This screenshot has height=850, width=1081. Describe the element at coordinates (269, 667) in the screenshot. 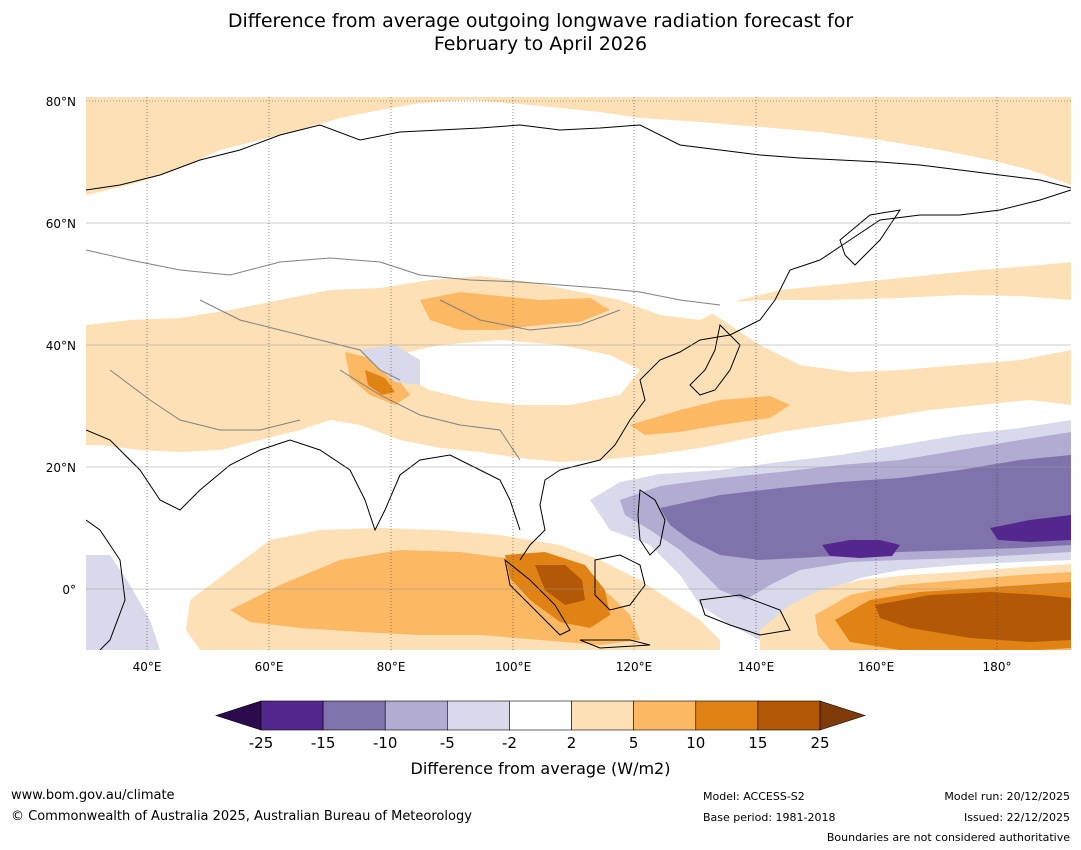

I see `lon-label-60e: 60°E` at that location.